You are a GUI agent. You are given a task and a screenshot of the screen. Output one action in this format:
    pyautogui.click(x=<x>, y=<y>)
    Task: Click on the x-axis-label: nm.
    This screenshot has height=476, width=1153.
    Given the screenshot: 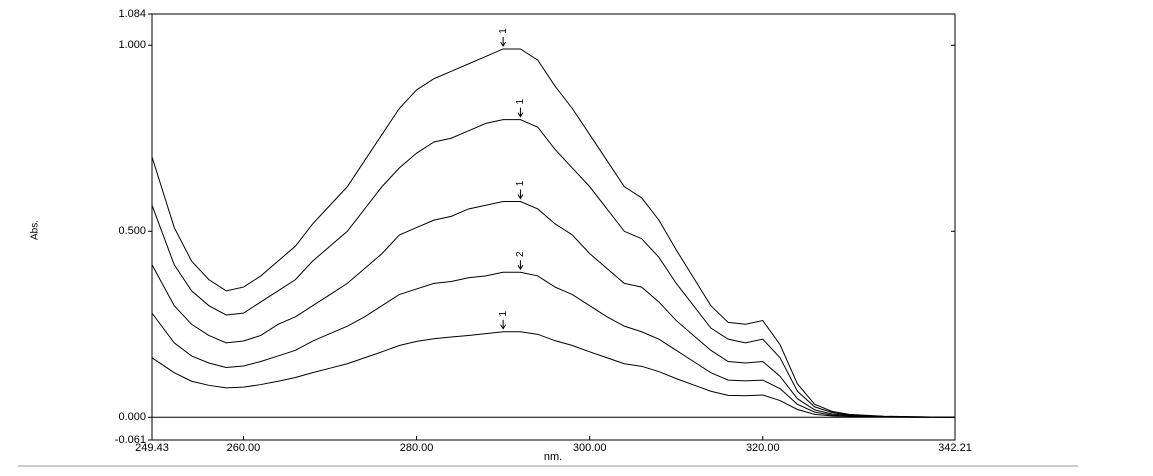 What is the action you would take?
    pyautogui.click(x=553, y=457)
    